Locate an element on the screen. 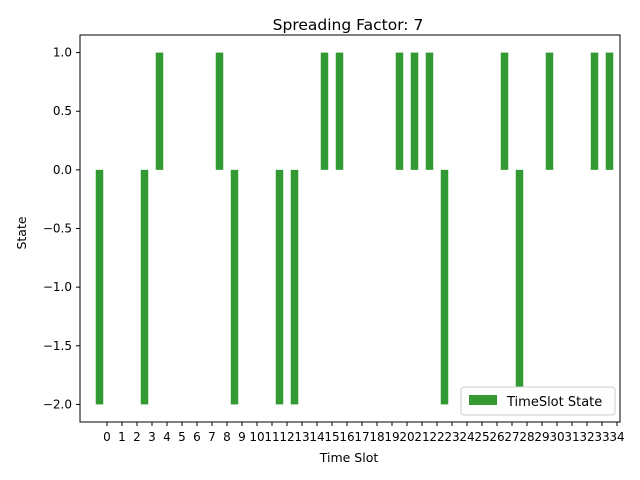  x-tick-label: 5 is located at coordinates (182, 437).